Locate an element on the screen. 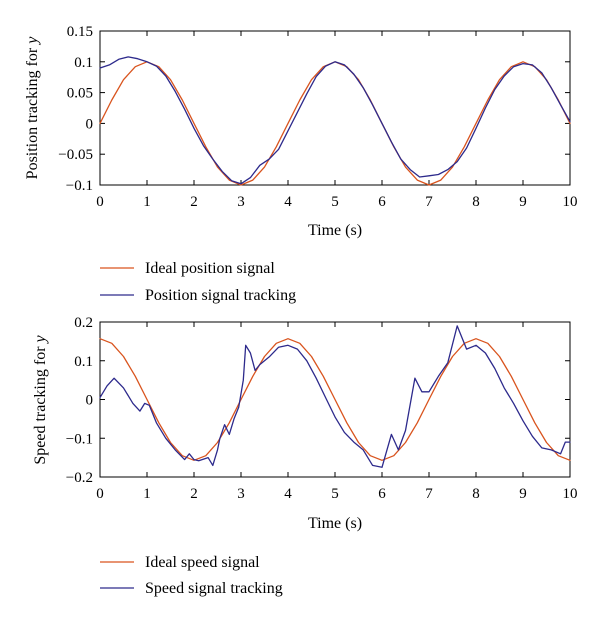  speed-x-tick-label: 1 is located at coordinates (147, 494).